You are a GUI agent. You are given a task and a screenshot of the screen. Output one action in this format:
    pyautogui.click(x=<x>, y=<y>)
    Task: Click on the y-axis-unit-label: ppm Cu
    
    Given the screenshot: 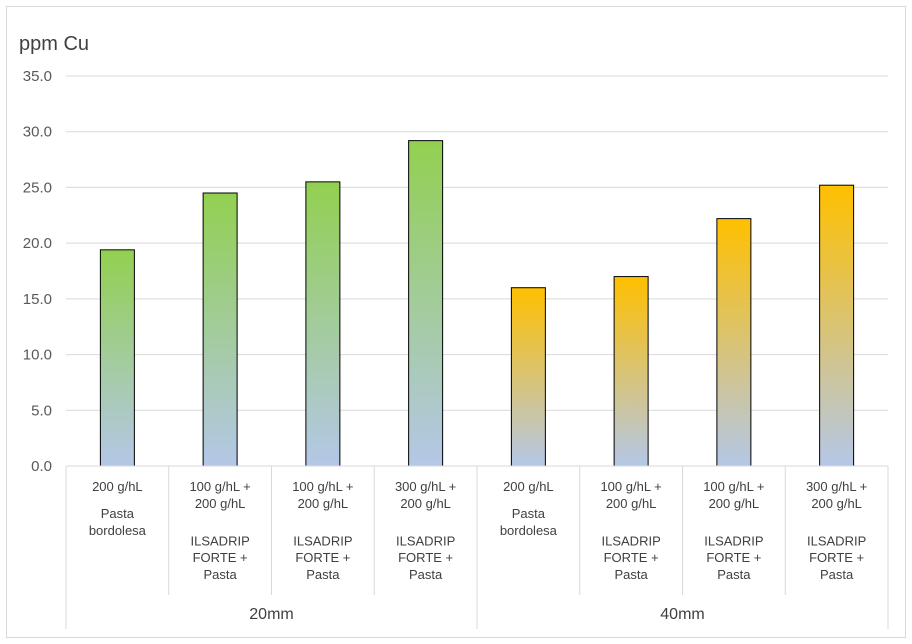 What is the action you would take?
    pyautogui.click(x=54, y=44)
    